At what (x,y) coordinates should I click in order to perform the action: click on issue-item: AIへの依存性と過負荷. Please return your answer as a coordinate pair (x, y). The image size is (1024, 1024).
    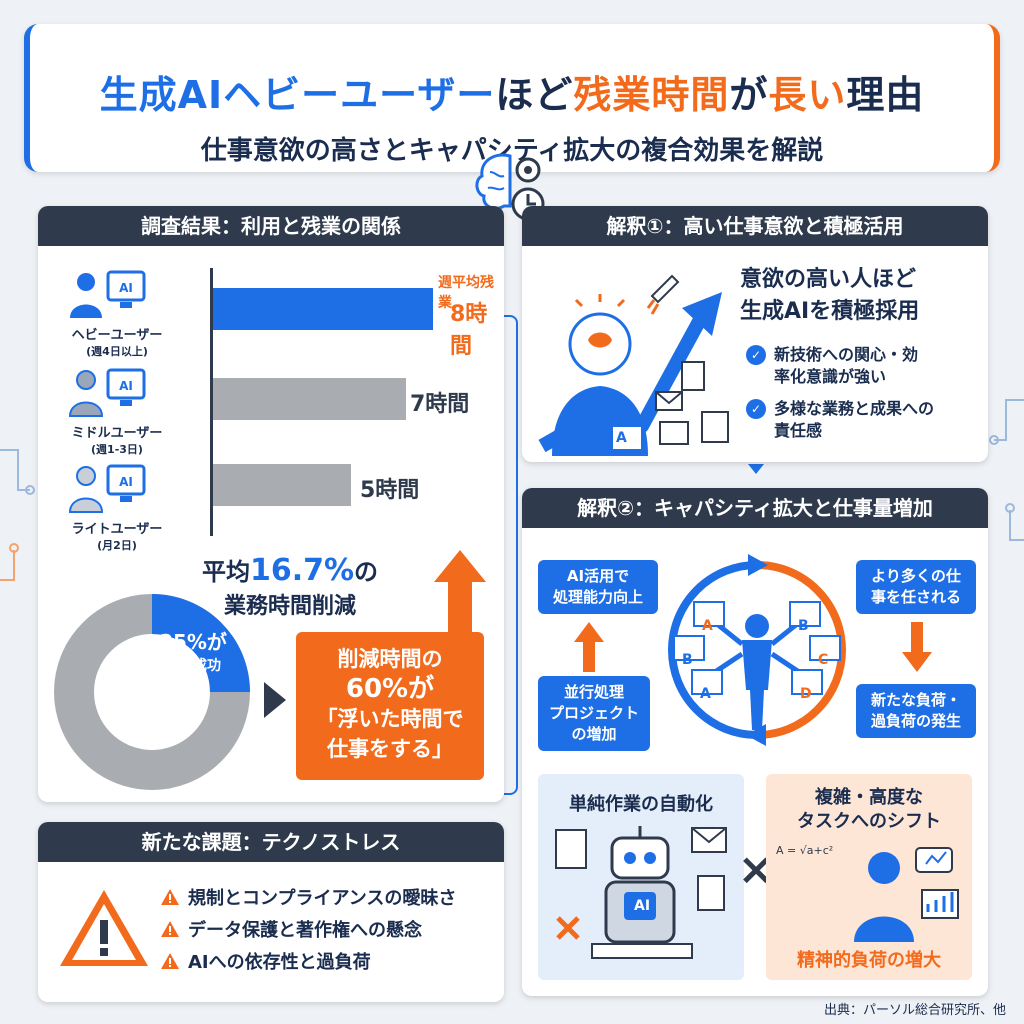
    Looking at the image, I should click on (325, 961).